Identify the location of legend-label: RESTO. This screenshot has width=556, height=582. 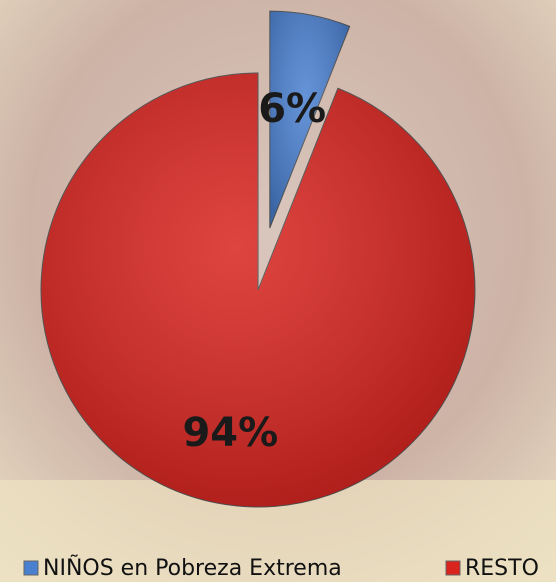
(502, 568).